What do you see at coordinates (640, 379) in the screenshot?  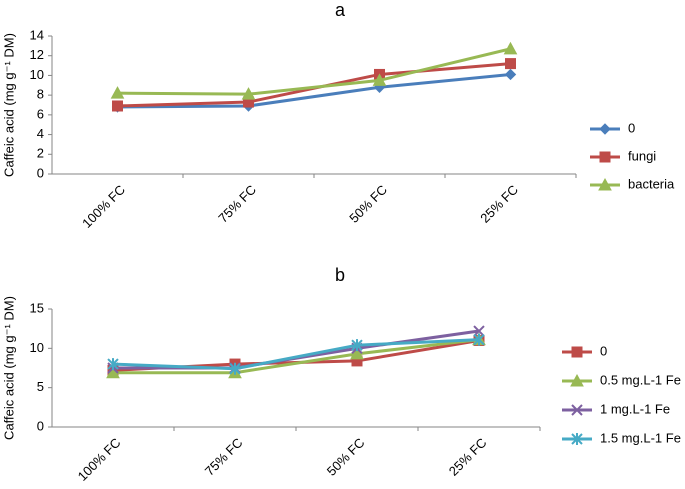 I see `legend-label: 0.5 mg.L-1 Fe` at bounding box center [640, 379].